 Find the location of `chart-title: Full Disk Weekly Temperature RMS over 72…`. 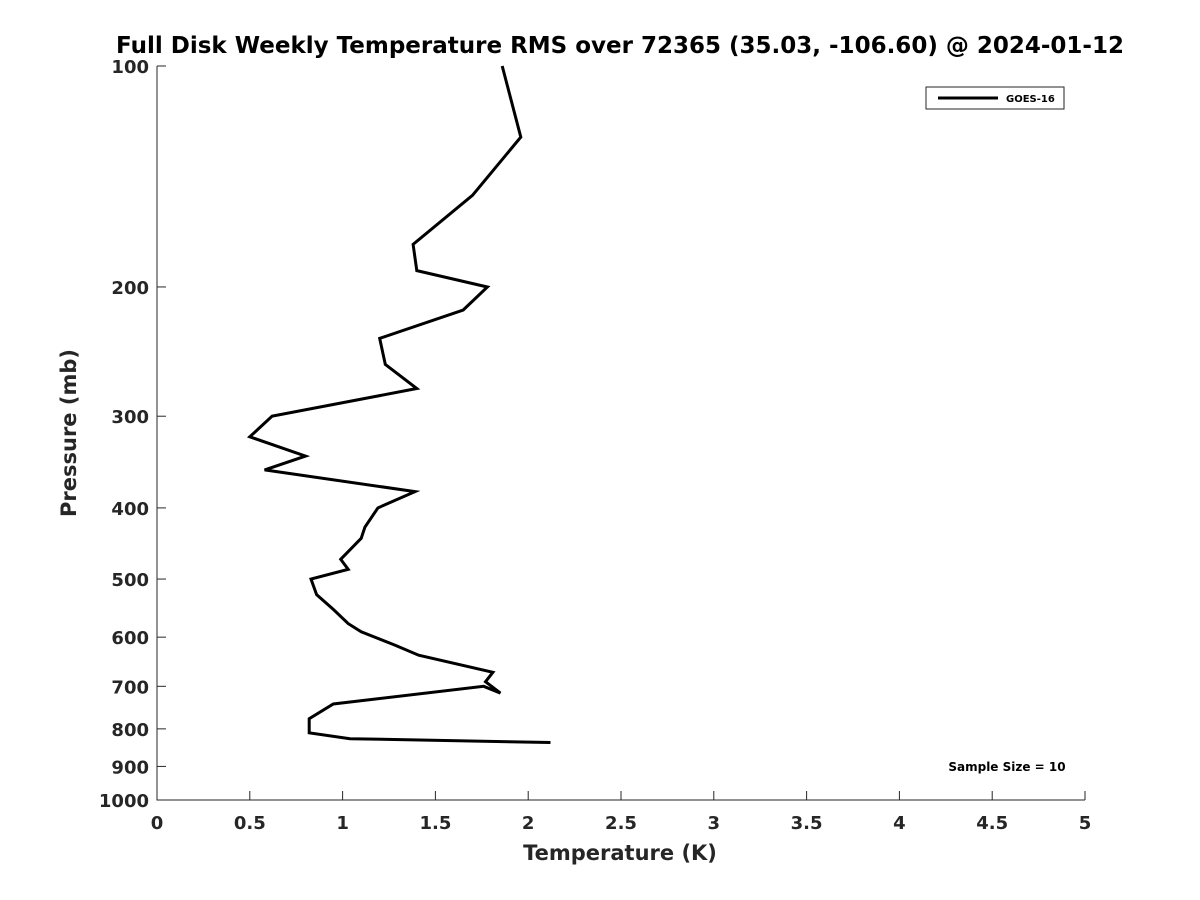

chart-title: Full Disk Weekly Temperature RMS over 72… is located at coordinates (620, 46).